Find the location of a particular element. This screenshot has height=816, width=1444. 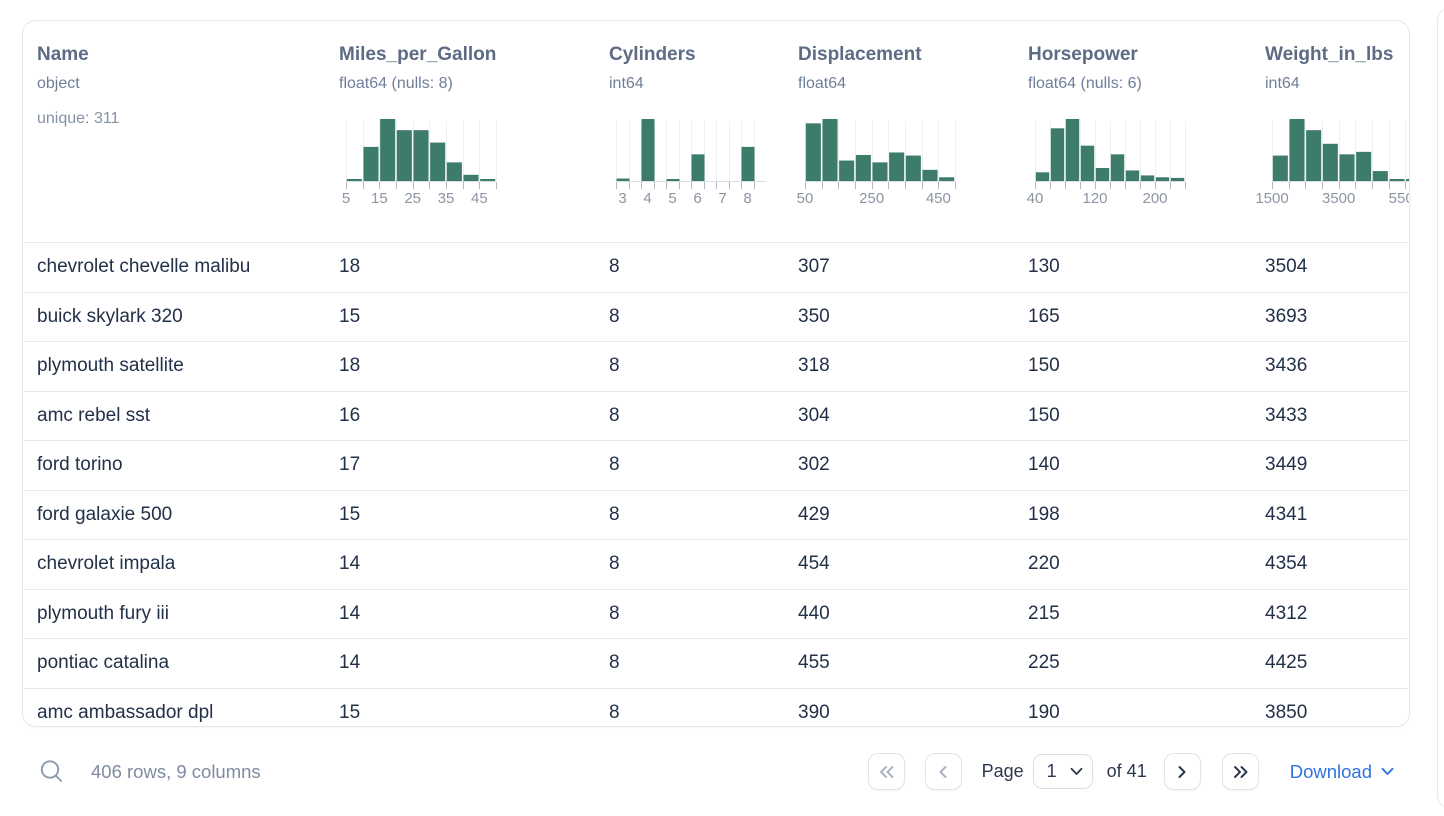

table-cell: chevrolet impala is located at coordinates (106, 564).